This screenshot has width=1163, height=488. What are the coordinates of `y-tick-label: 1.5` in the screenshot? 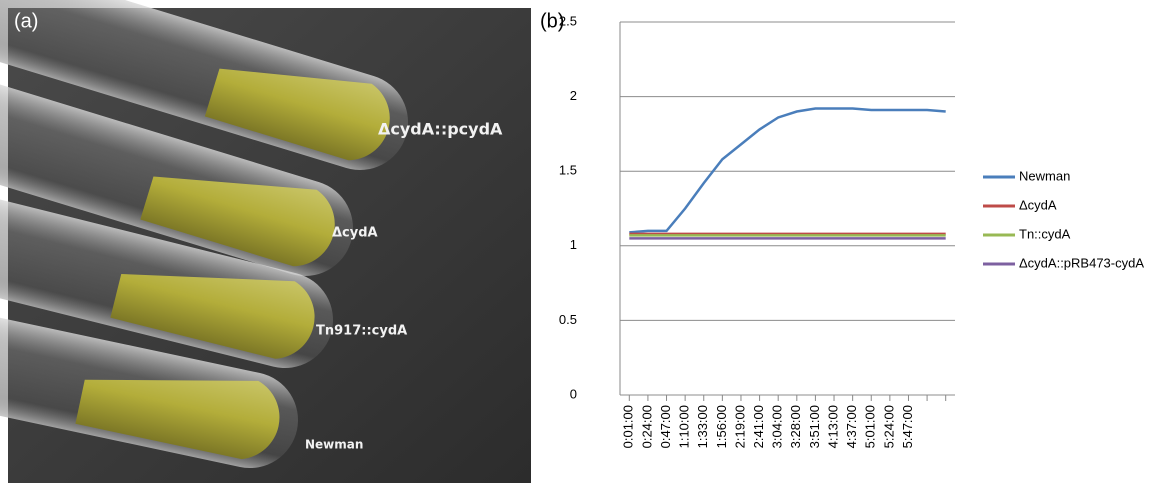 It's located at (568, 170).